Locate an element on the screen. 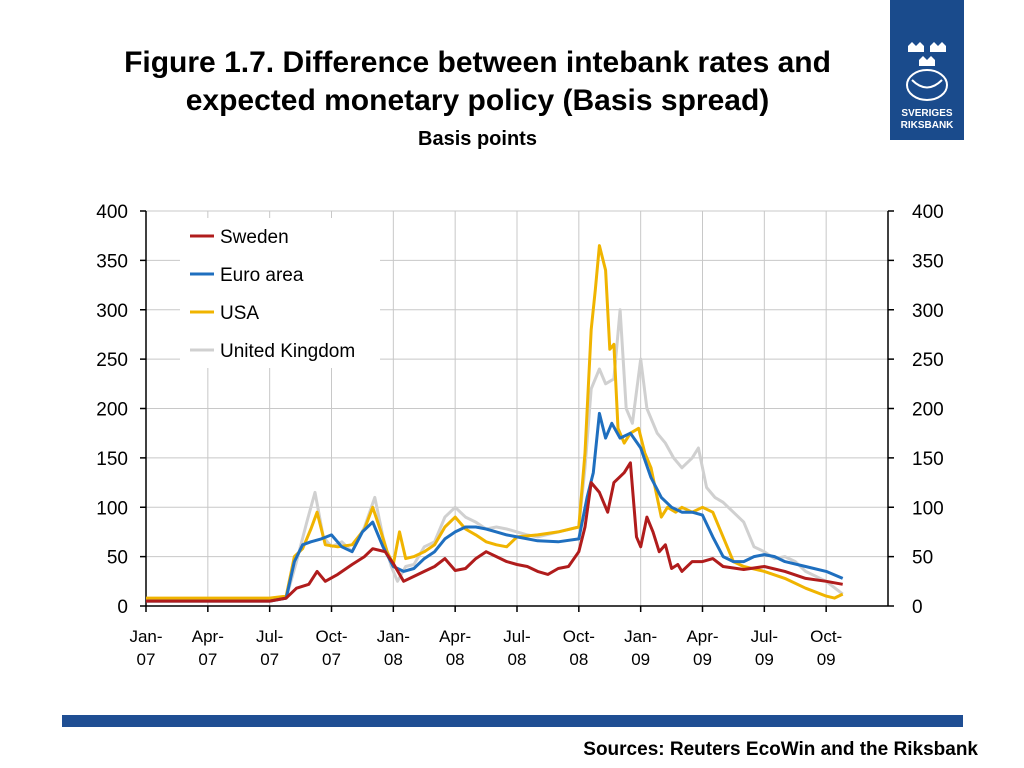 The height and width of the screenshot is (768, 1024). chart-subtitle: Basis points is located at coordinates (477, 139).